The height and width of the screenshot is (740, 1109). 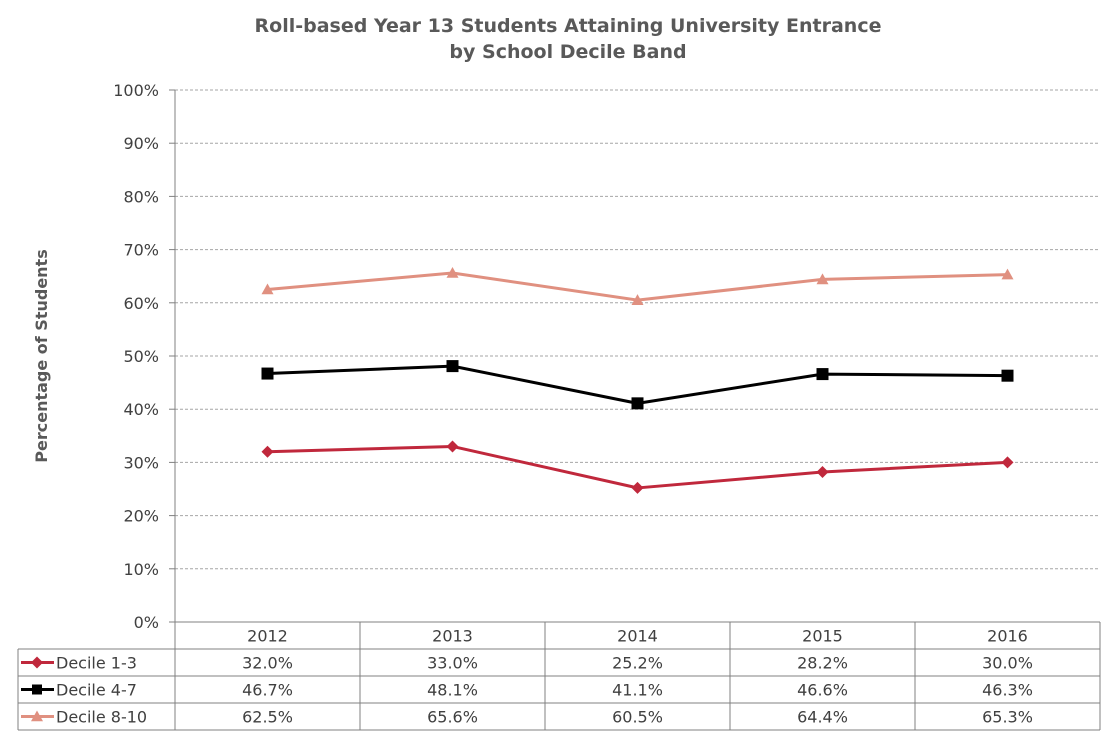 What do you see at coordinates (452, 717) in the screenshot?
I see `data-label: 65.6%` at bounding box center [452, 717].